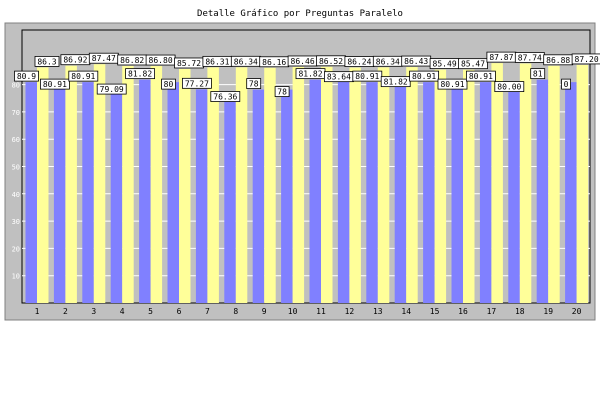 Image resolution: width=600 pixels, height=400 pixels. I want to click on y-tick-label: 50, so click(16, 168).